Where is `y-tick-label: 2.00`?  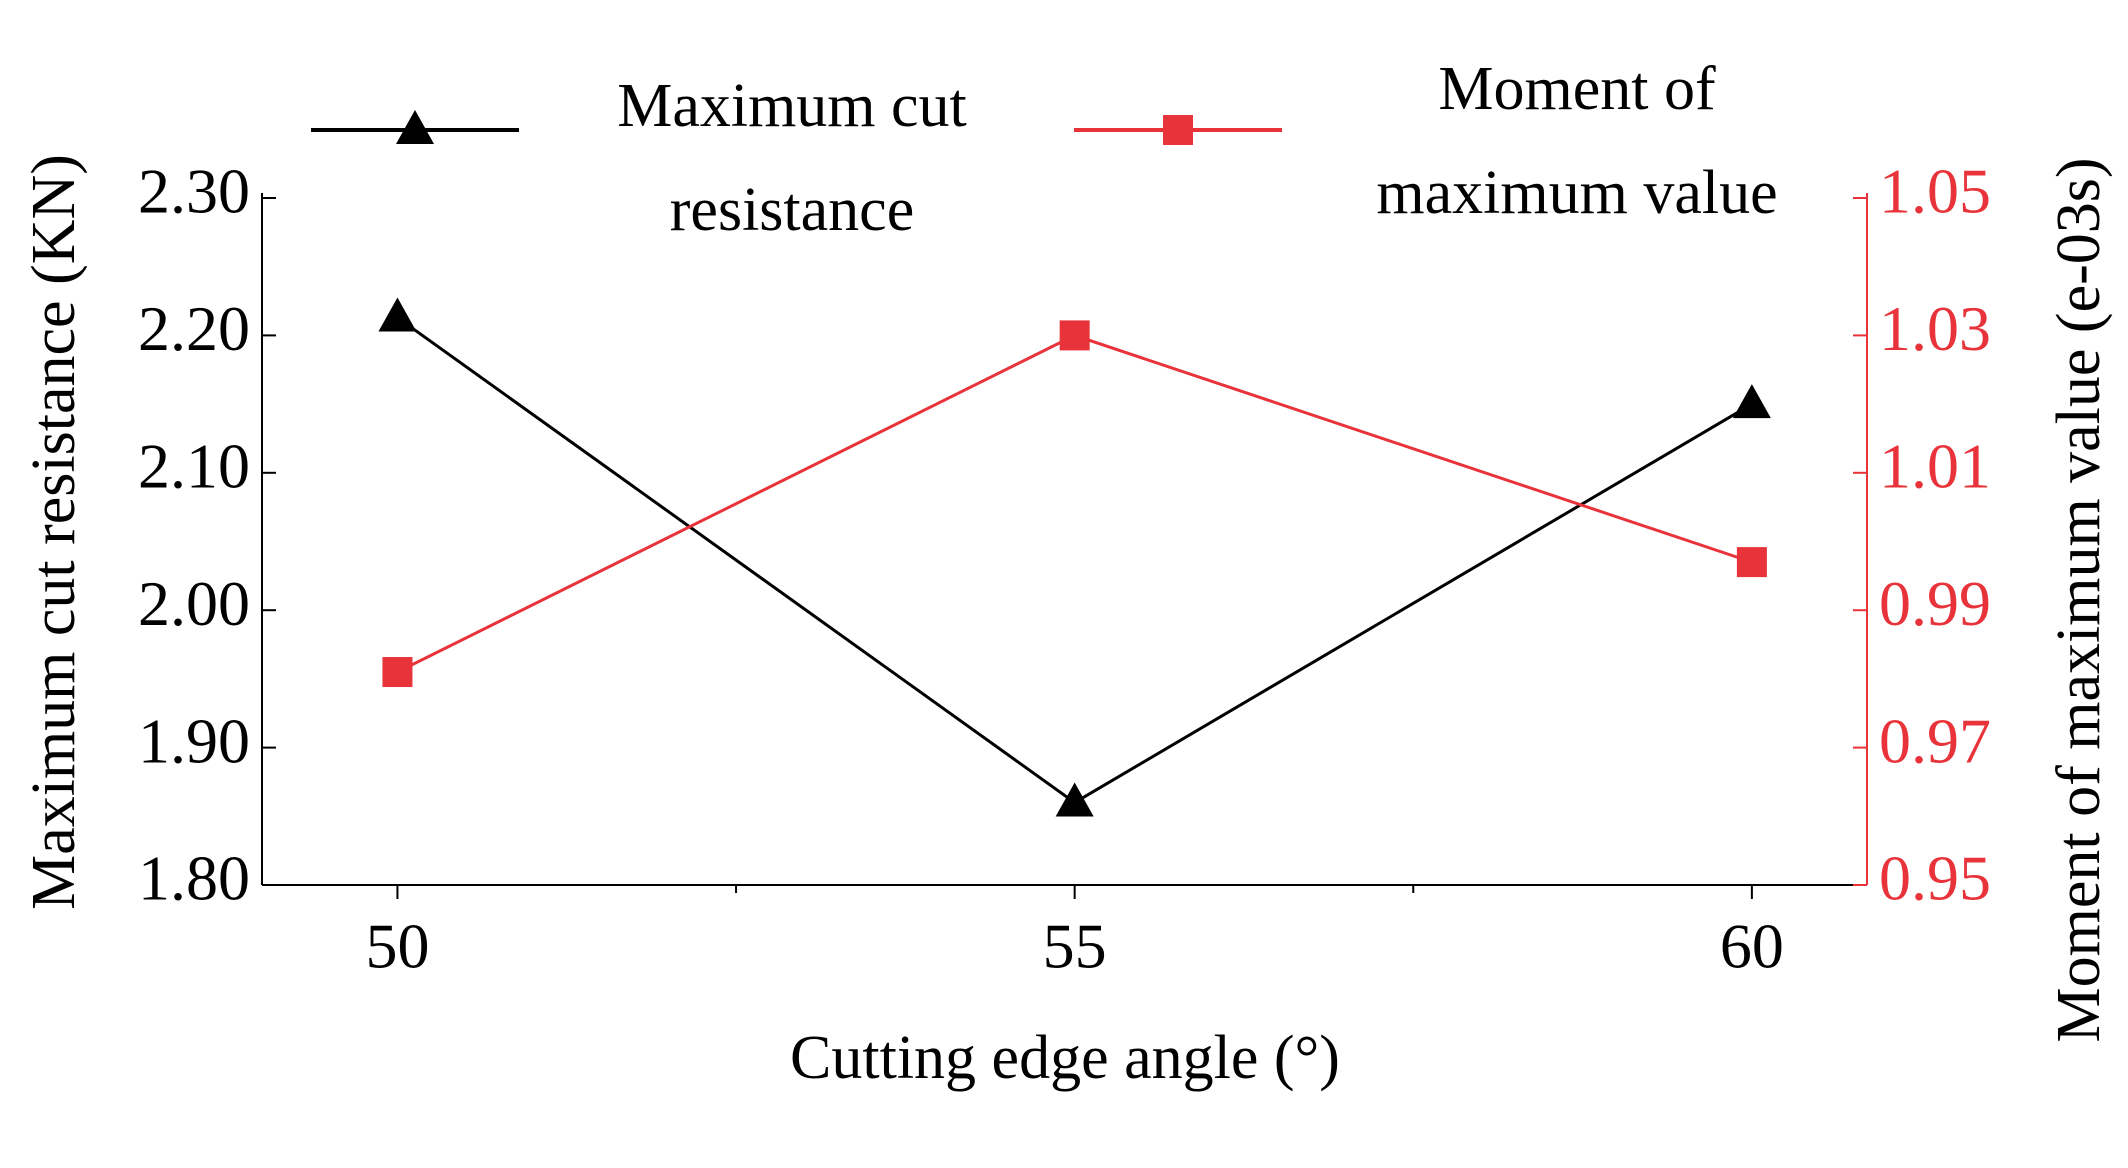
y-tick-label: 2.00 is located at coordinates (194, 603).